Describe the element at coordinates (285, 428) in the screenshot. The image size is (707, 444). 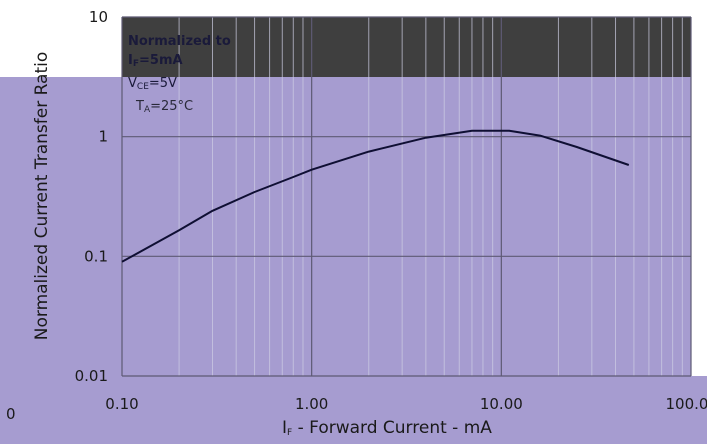
I see `x-axis-label-symbol: I` at that location.